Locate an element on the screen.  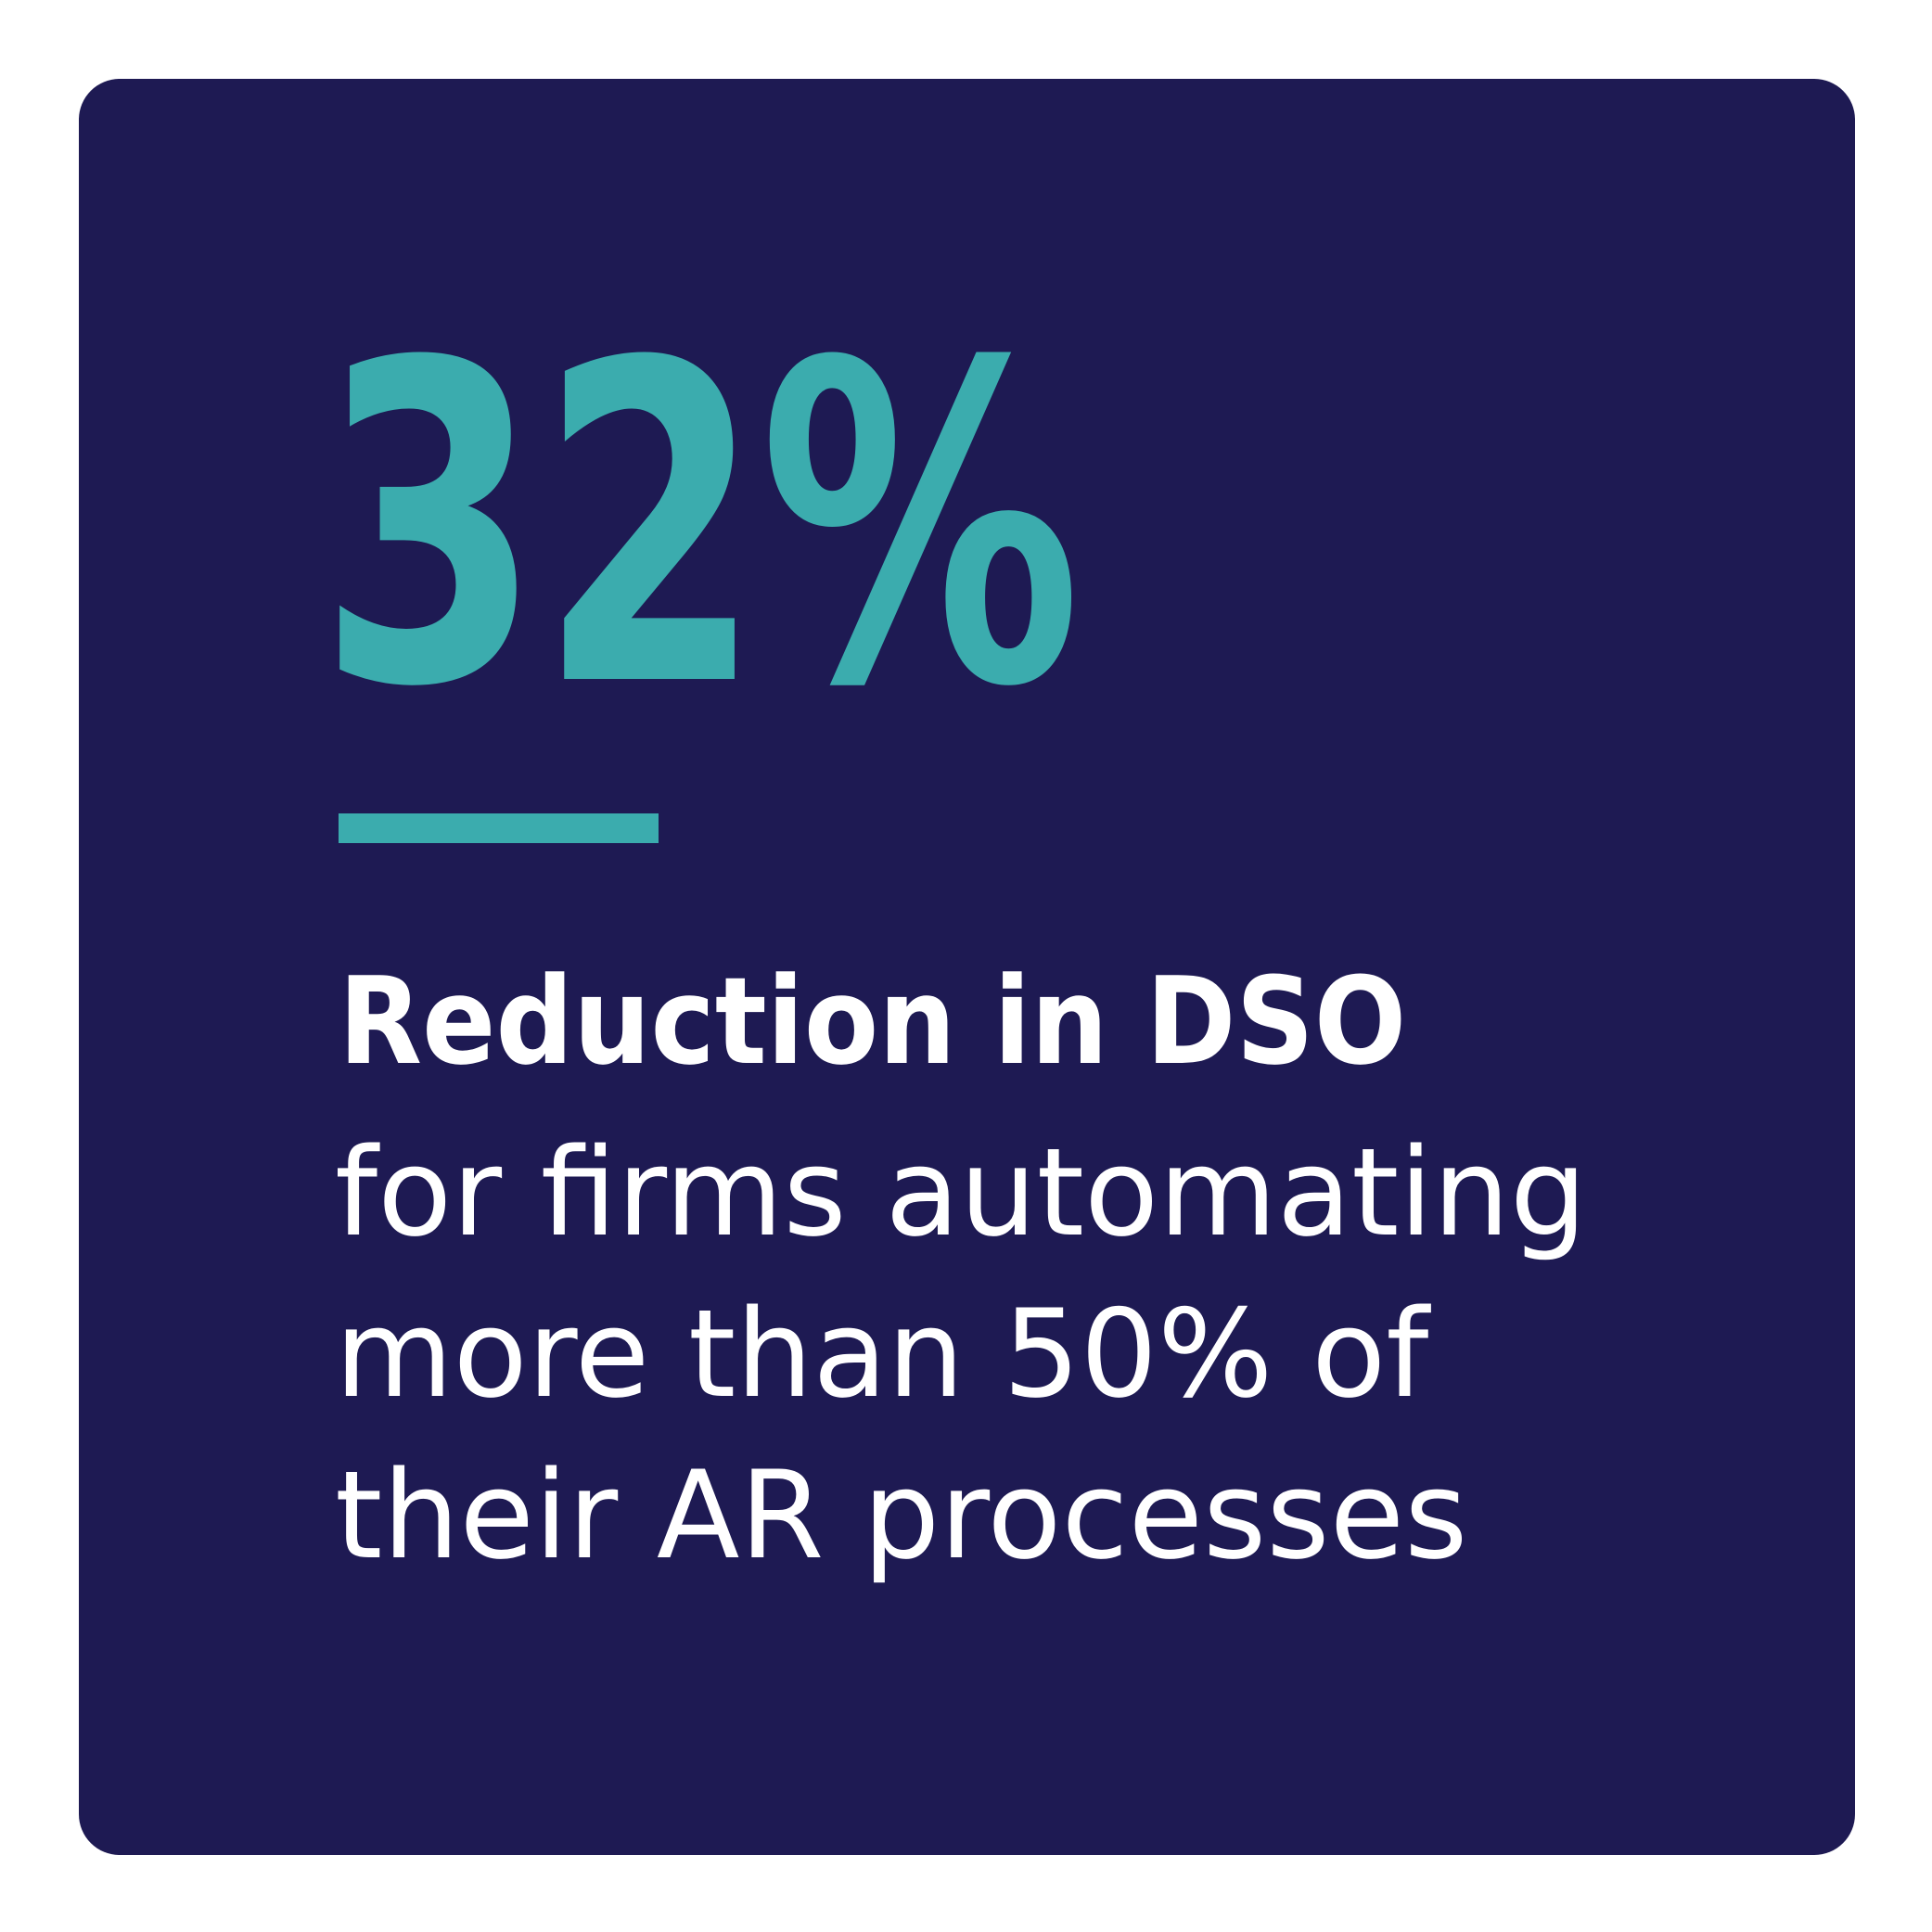
stat-value: 32% is located at coordinates (699, 527).